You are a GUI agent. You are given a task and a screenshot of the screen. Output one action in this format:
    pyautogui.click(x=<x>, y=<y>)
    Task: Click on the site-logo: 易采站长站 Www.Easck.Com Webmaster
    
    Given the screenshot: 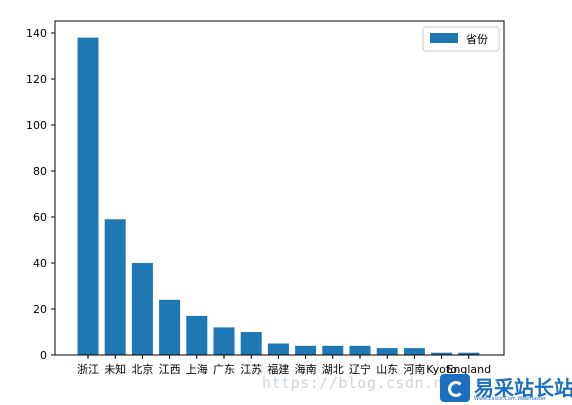 What is the action you would take?
    pyautogui.click(x=505, y=388)
    